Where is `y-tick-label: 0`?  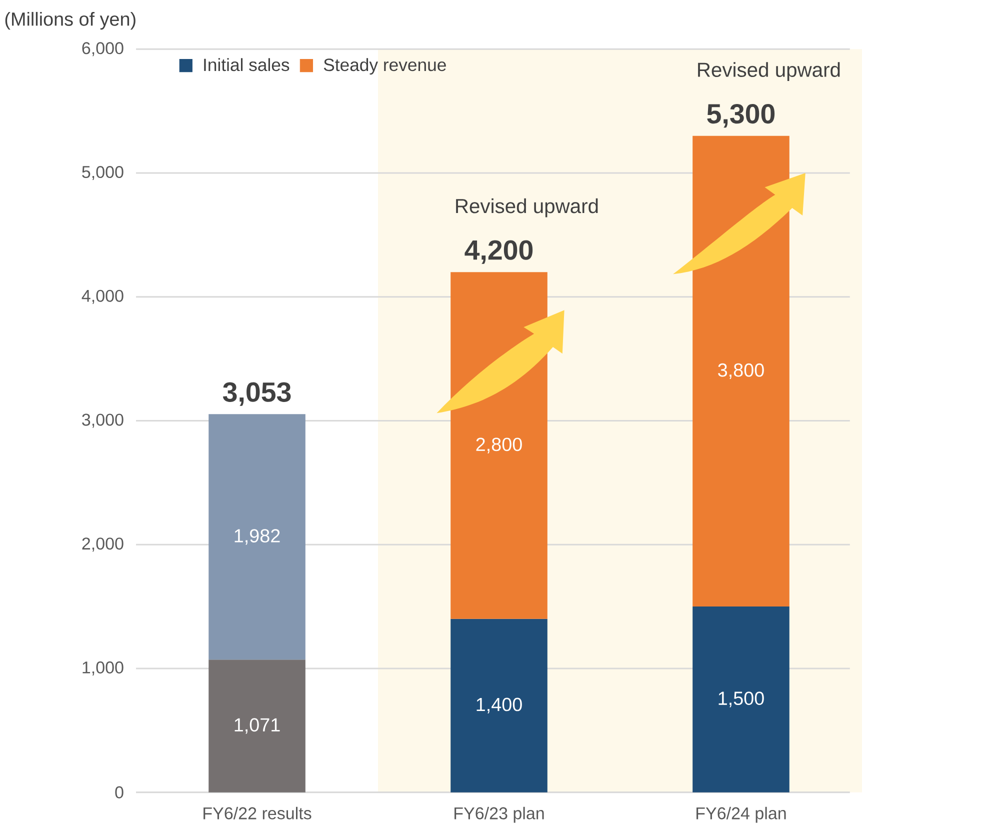
y-tick-label: 0 is located at coordinates (119, 792).